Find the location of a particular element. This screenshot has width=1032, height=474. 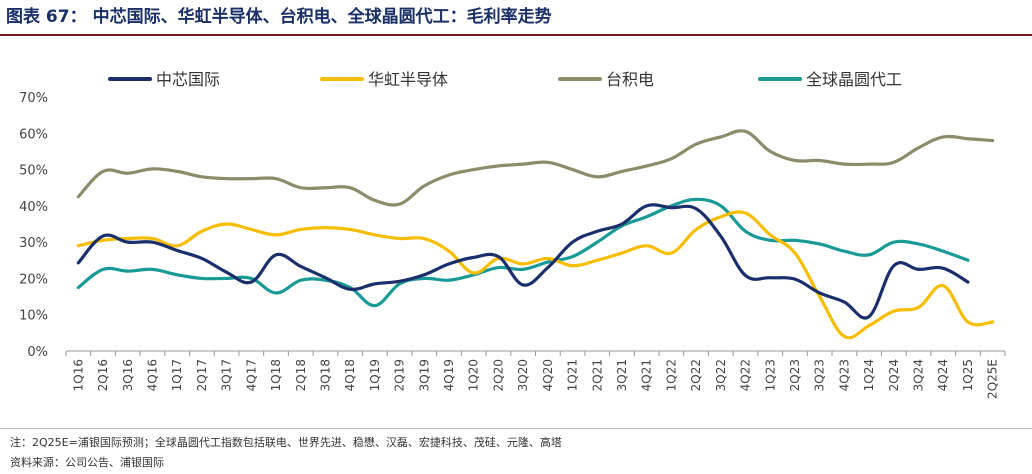

x-tick-label: 4Q16 is located at coordinates (152, 375).